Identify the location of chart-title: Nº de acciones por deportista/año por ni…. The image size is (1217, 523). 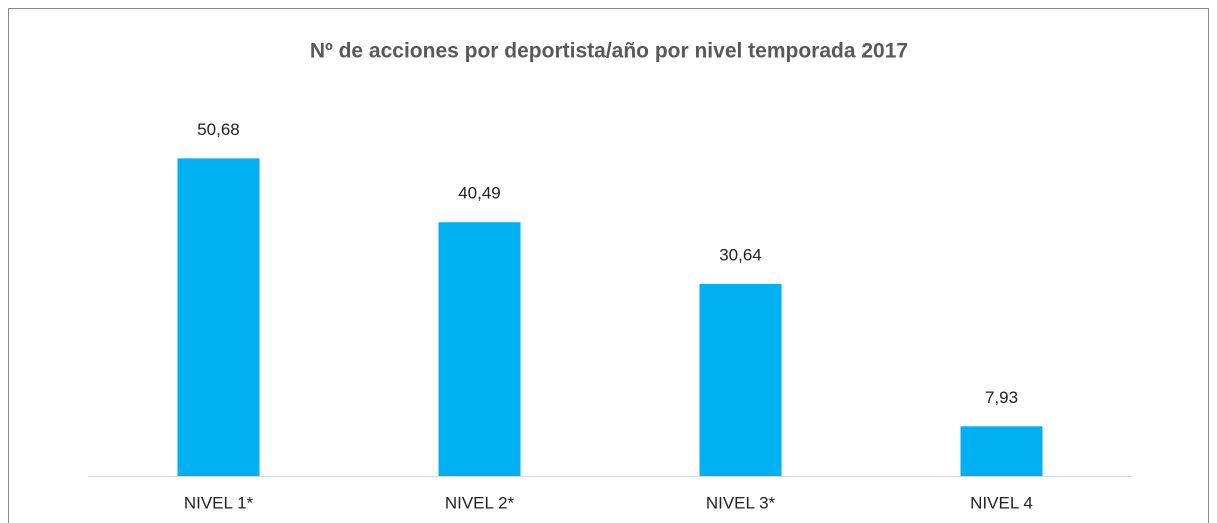
(609, 51).